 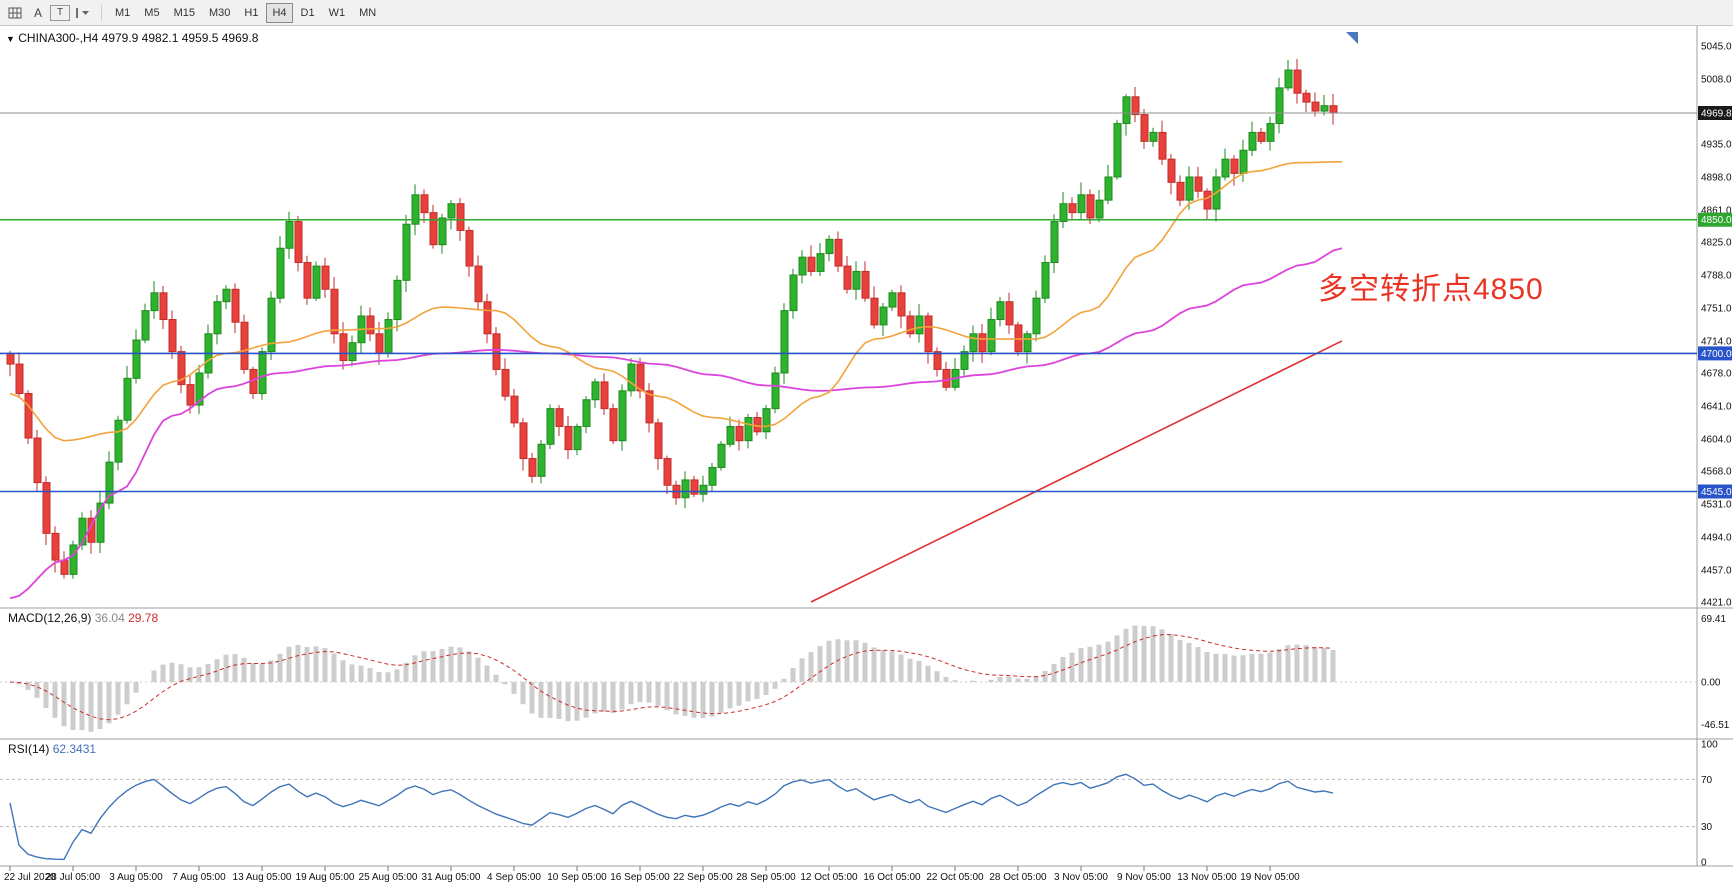 What do you see at coordinates (1716, 47) in the screenshot?
I see `svg-text: 5045.0` at bounding box center [1716, 47].